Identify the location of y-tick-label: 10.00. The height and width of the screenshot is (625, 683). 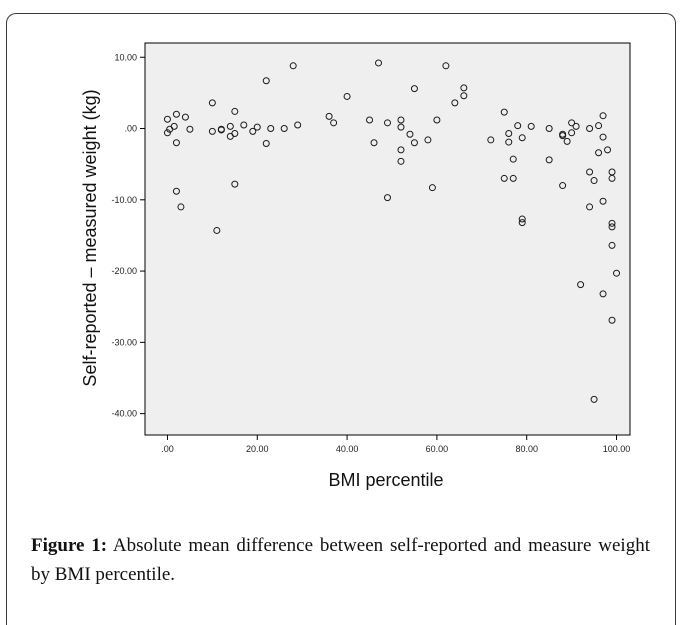
(125, 57).